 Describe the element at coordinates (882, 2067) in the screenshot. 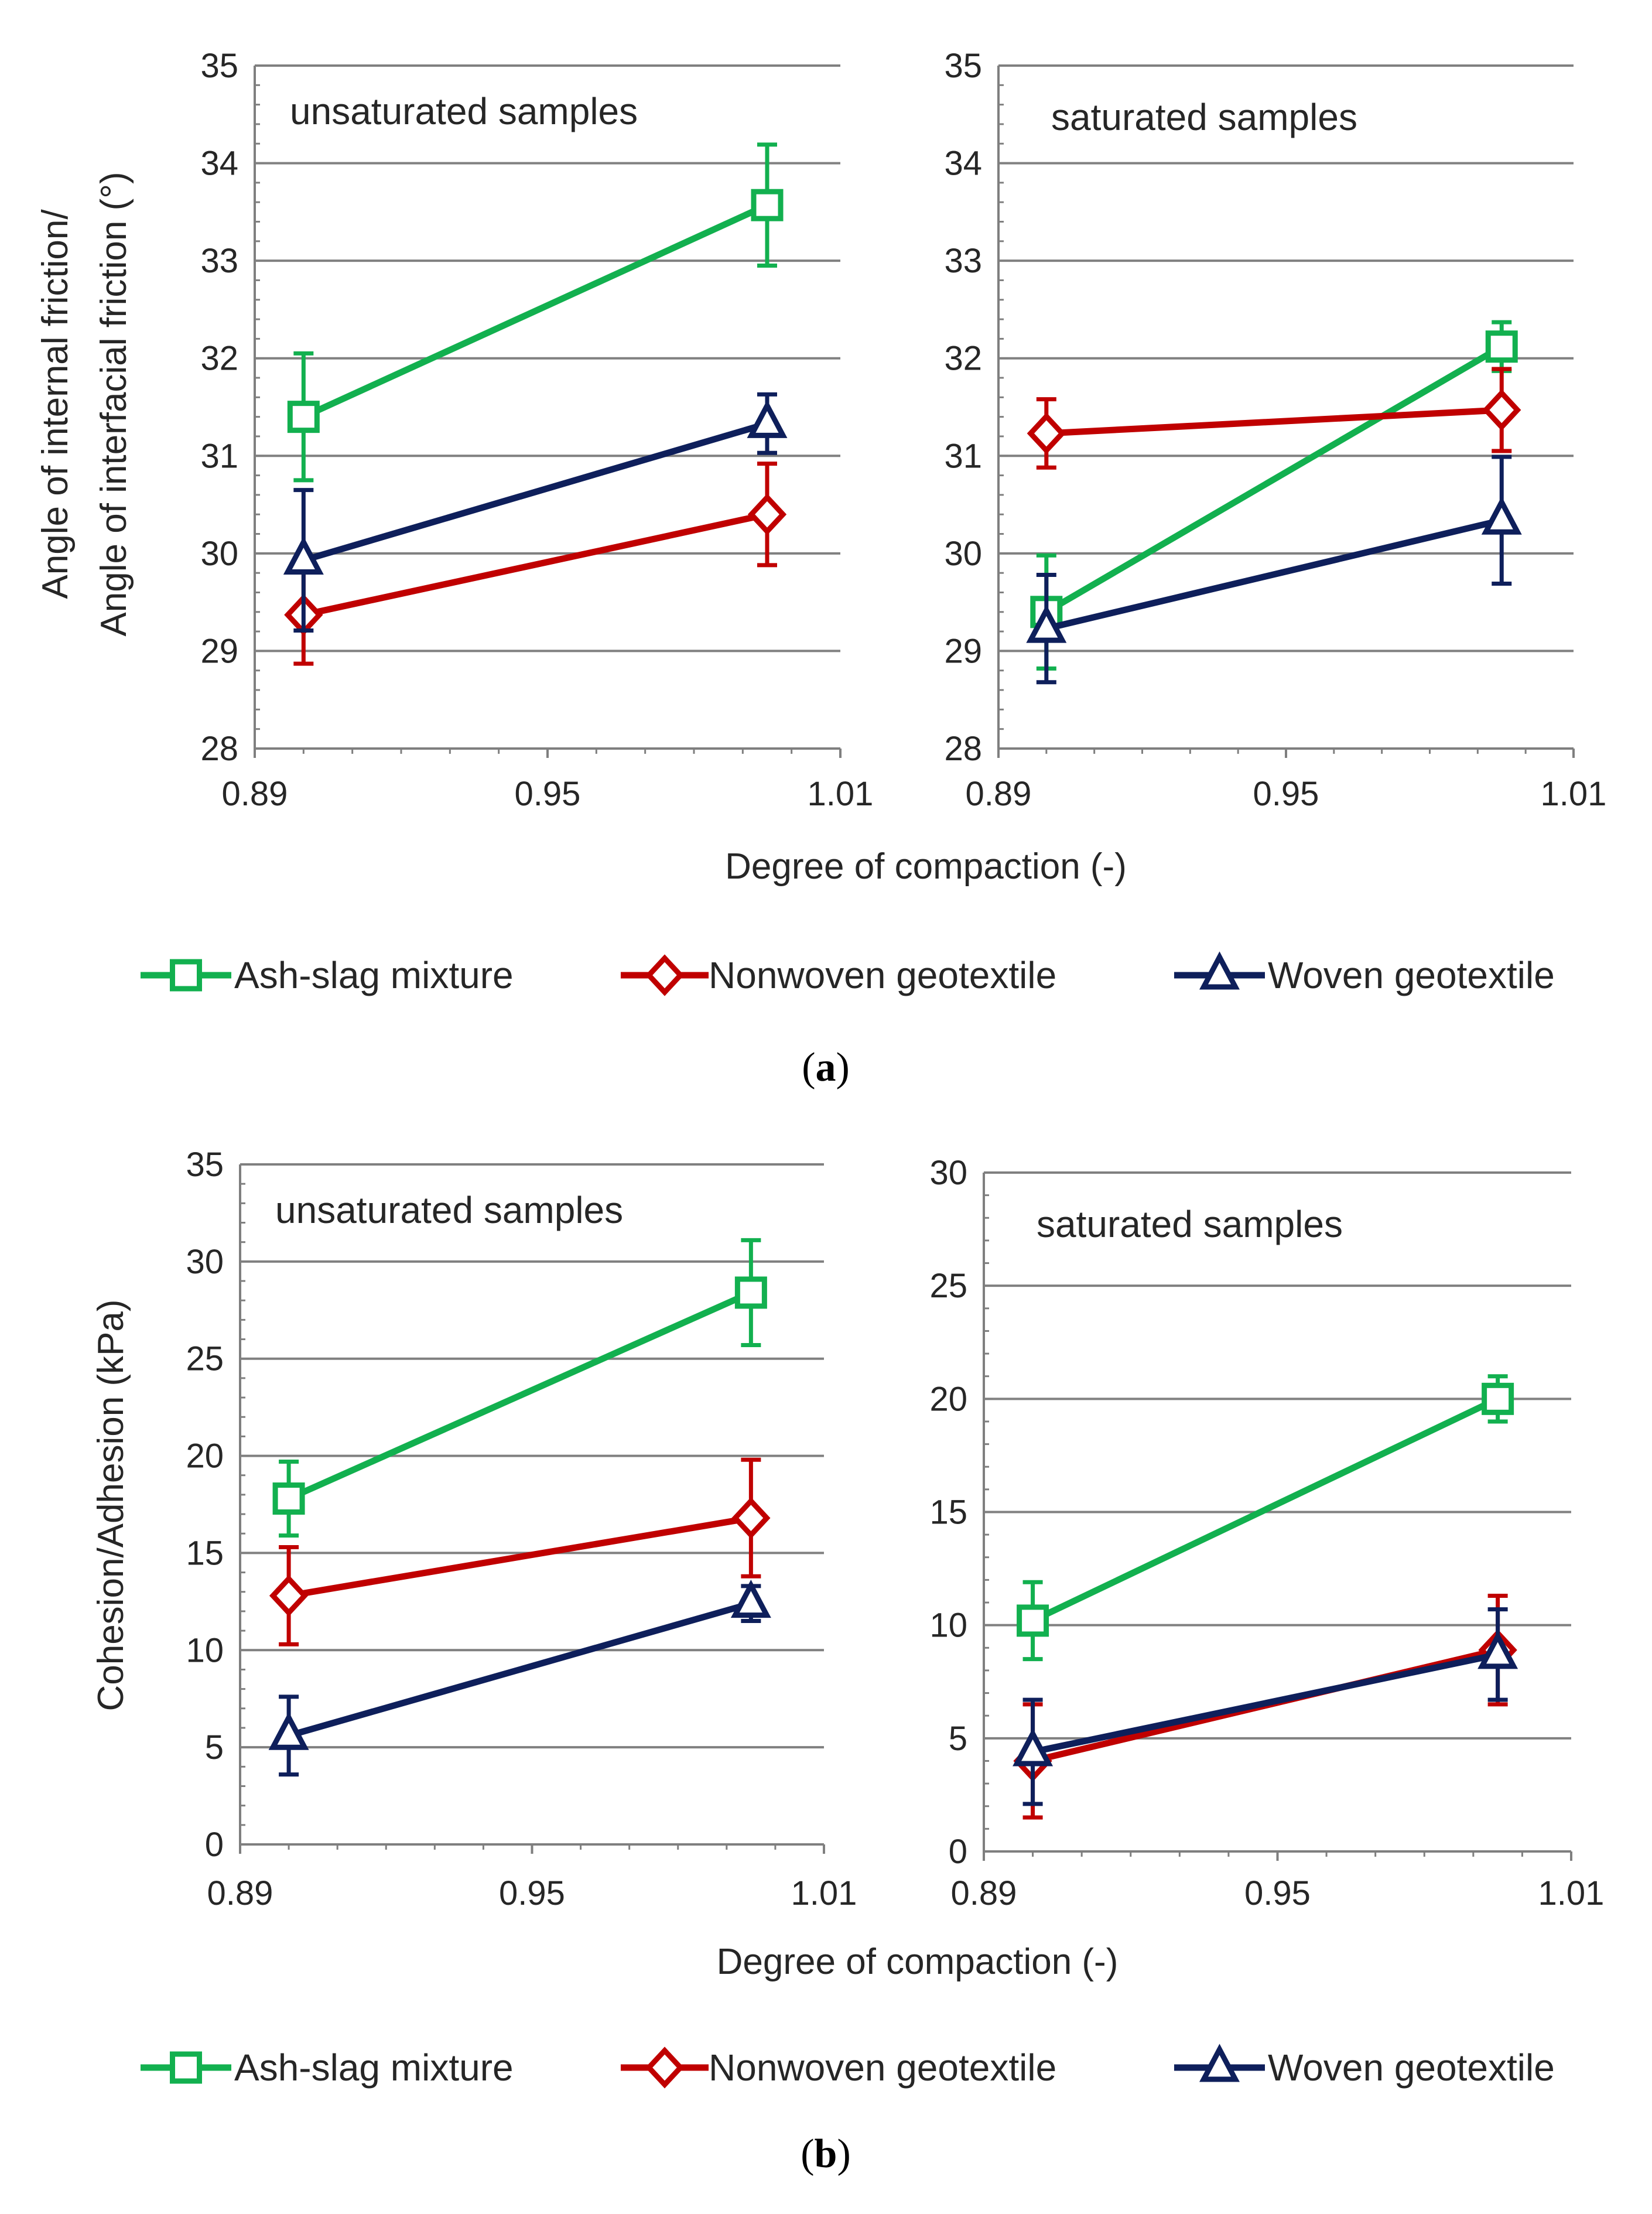

I see `legend-label: Nonwoven geotextile` at that location.